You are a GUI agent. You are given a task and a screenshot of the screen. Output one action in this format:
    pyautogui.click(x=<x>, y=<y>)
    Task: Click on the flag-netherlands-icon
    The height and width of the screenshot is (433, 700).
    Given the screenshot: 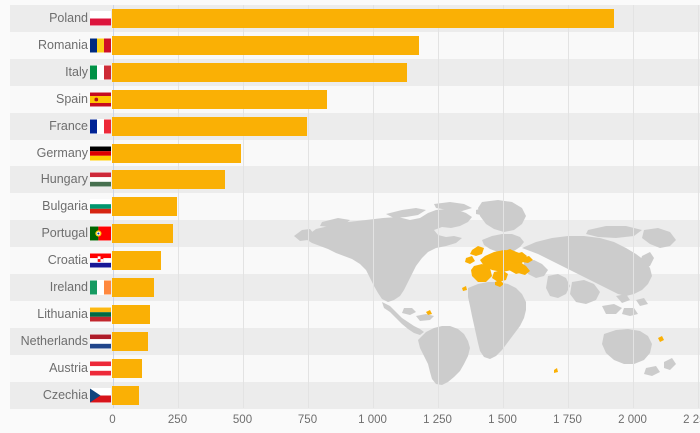 What is the action you would take?
    pyautogui.click(x=100, y=341)
    